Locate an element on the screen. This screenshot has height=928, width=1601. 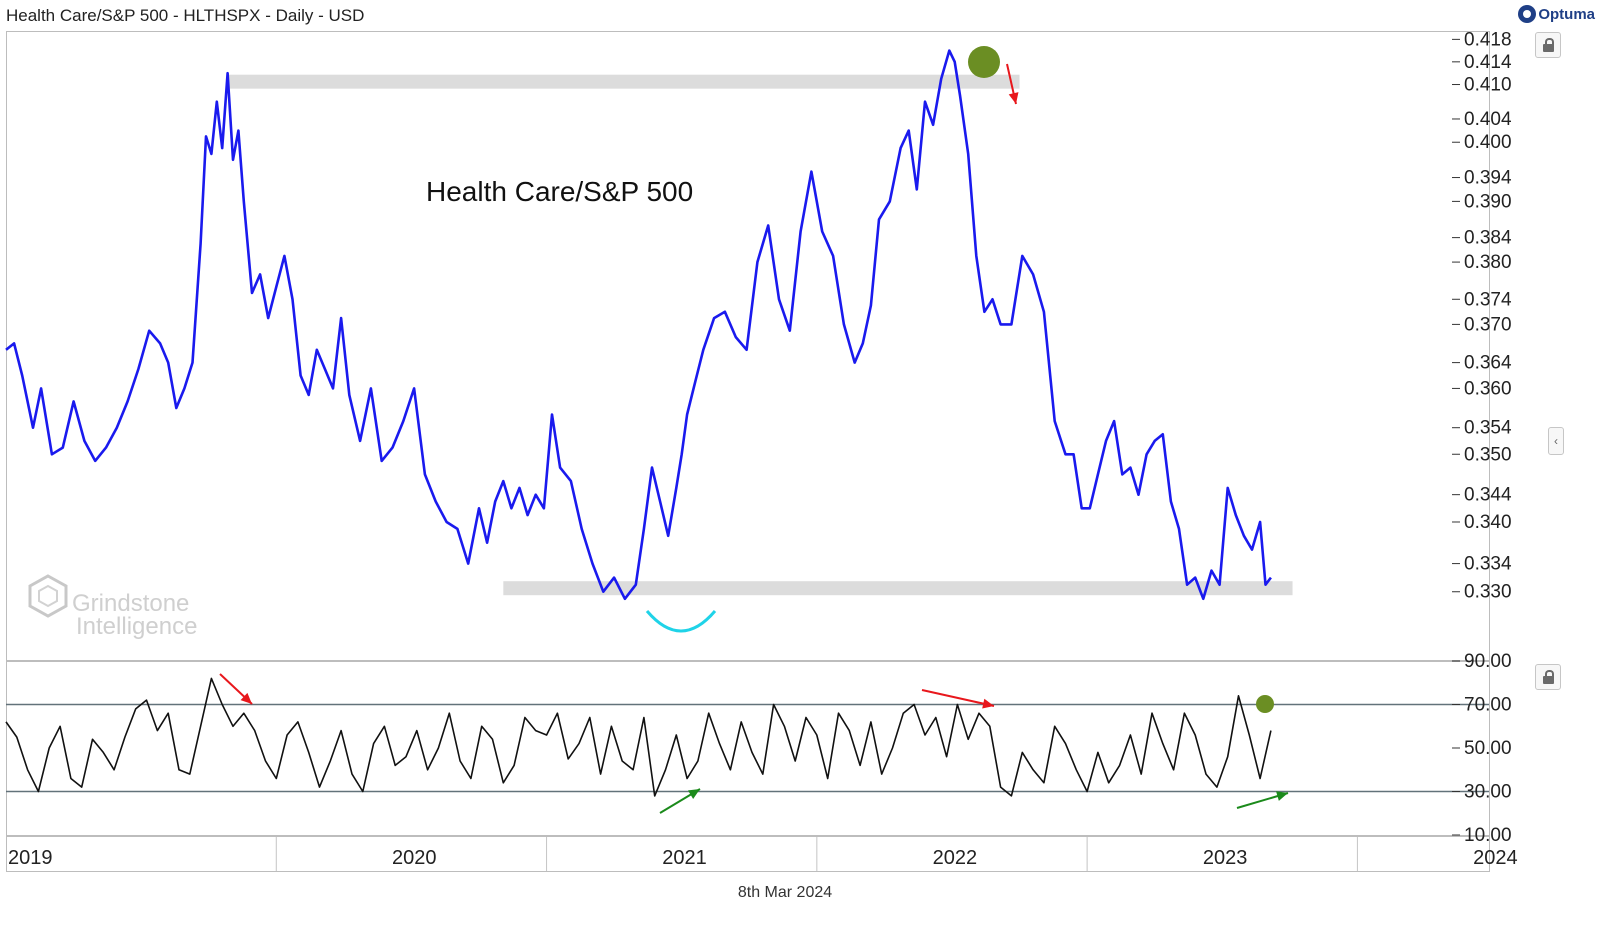
brand-name: Optuma is located at coordinates (1566, 14).